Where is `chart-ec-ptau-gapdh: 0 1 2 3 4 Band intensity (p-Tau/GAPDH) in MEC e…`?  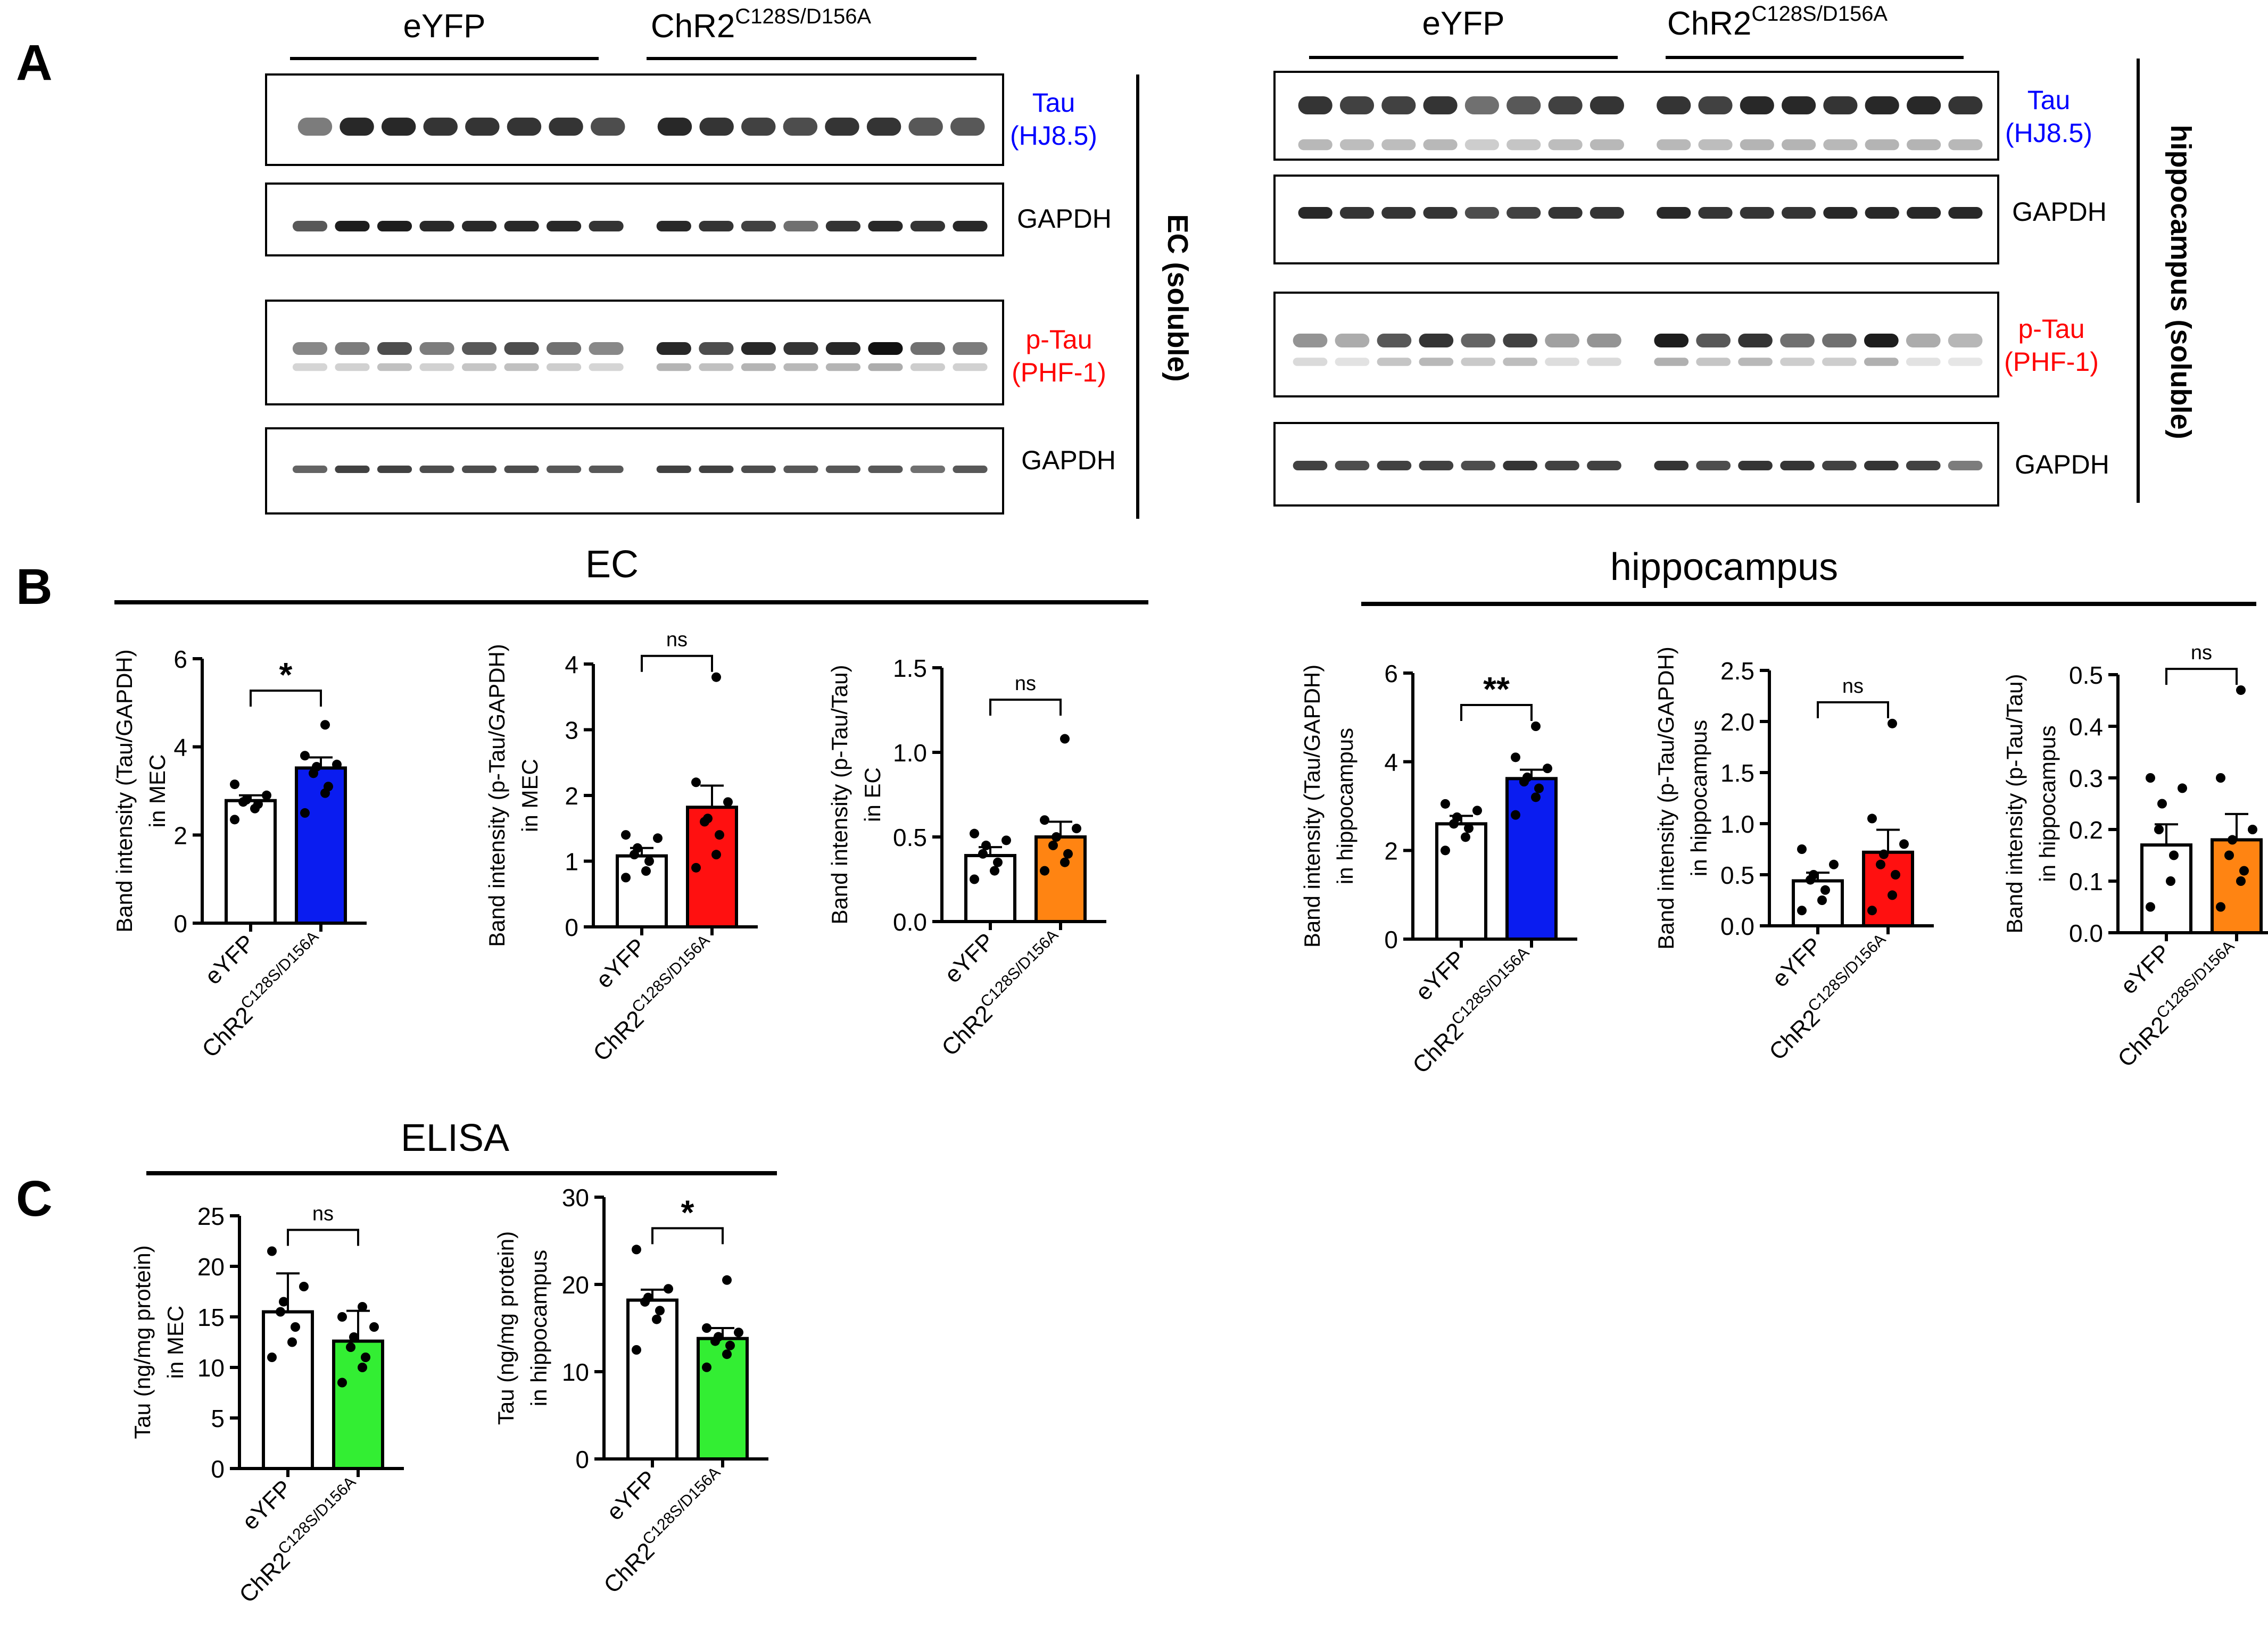
chart-ec-ptau-gapdh: 0 1 2 3 4 Band intensity (p-Tau/GAPDH) in MEC e… is located at coordinates (621, 847).